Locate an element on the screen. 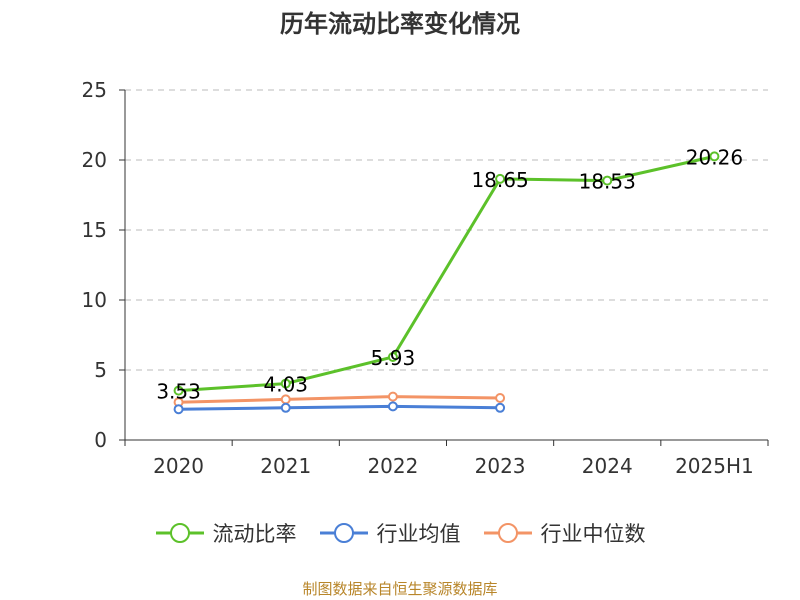  y-tick-label: 10 is located at coordinates (94, 300).